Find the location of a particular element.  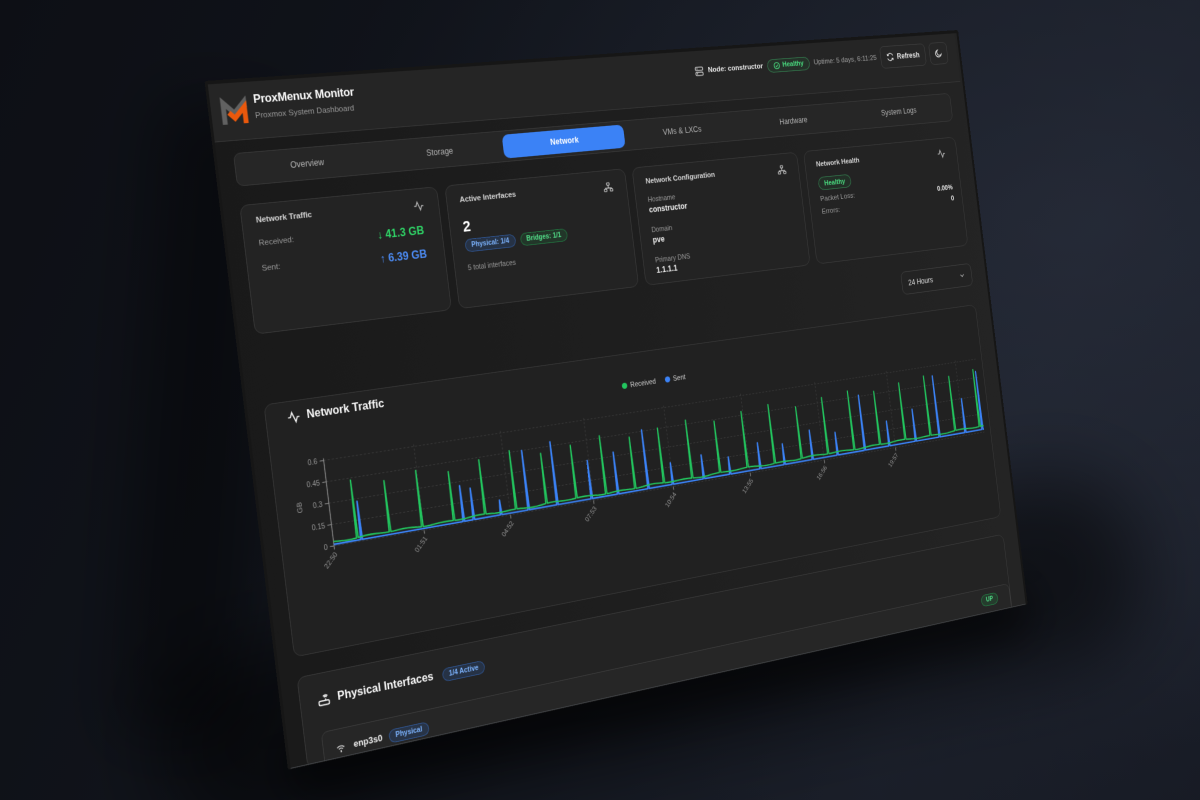

svg-text: 07:53 is located at coordinates (590, 514).